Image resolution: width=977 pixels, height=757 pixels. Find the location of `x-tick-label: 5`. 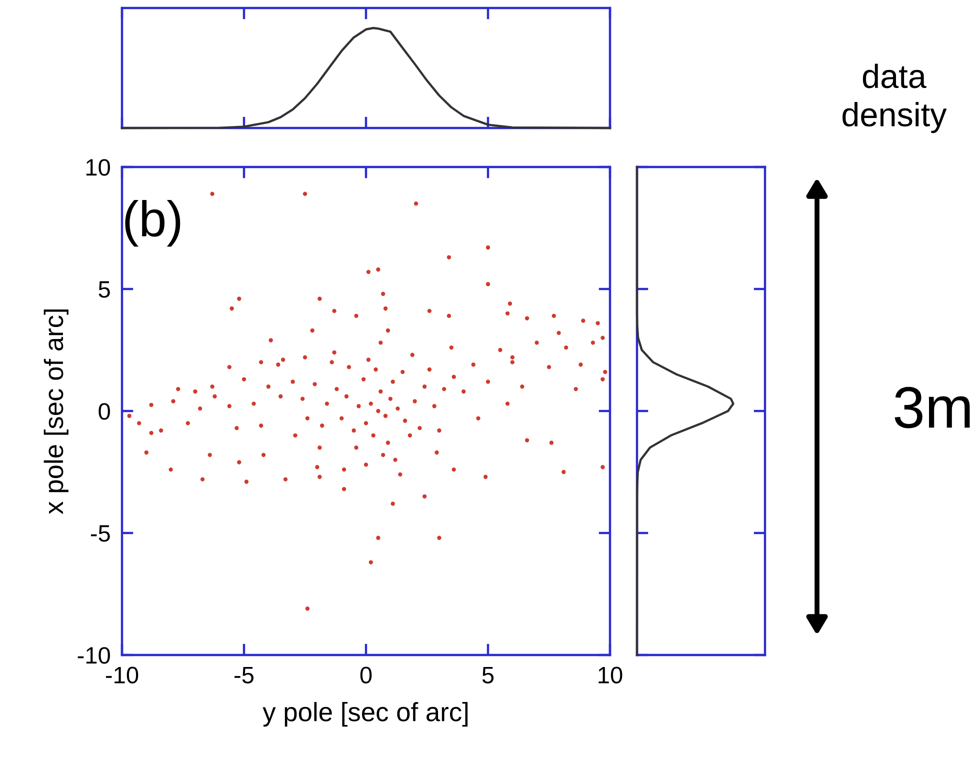

x-tick-label: 5 is located at coordinates (488, 675).